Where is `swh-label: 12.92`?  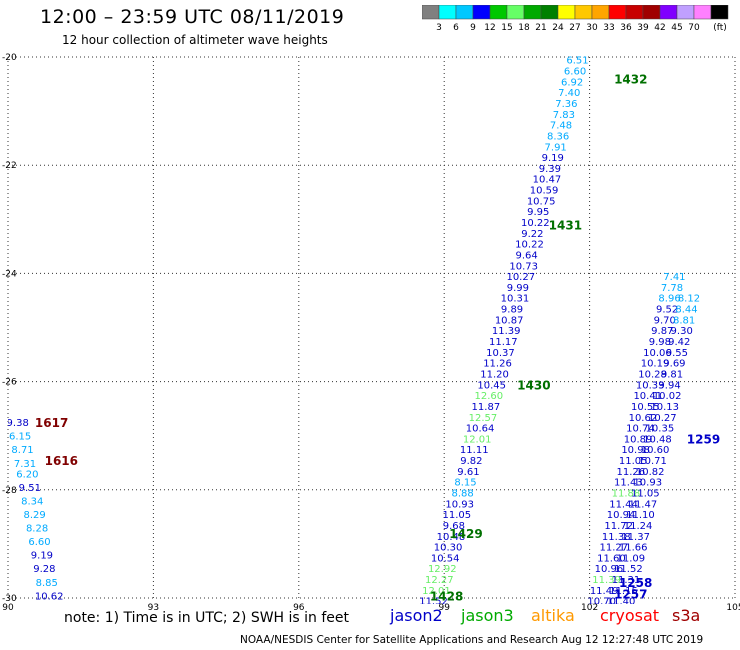 swh-label: 12.92 is located at coordinates (442, 569).